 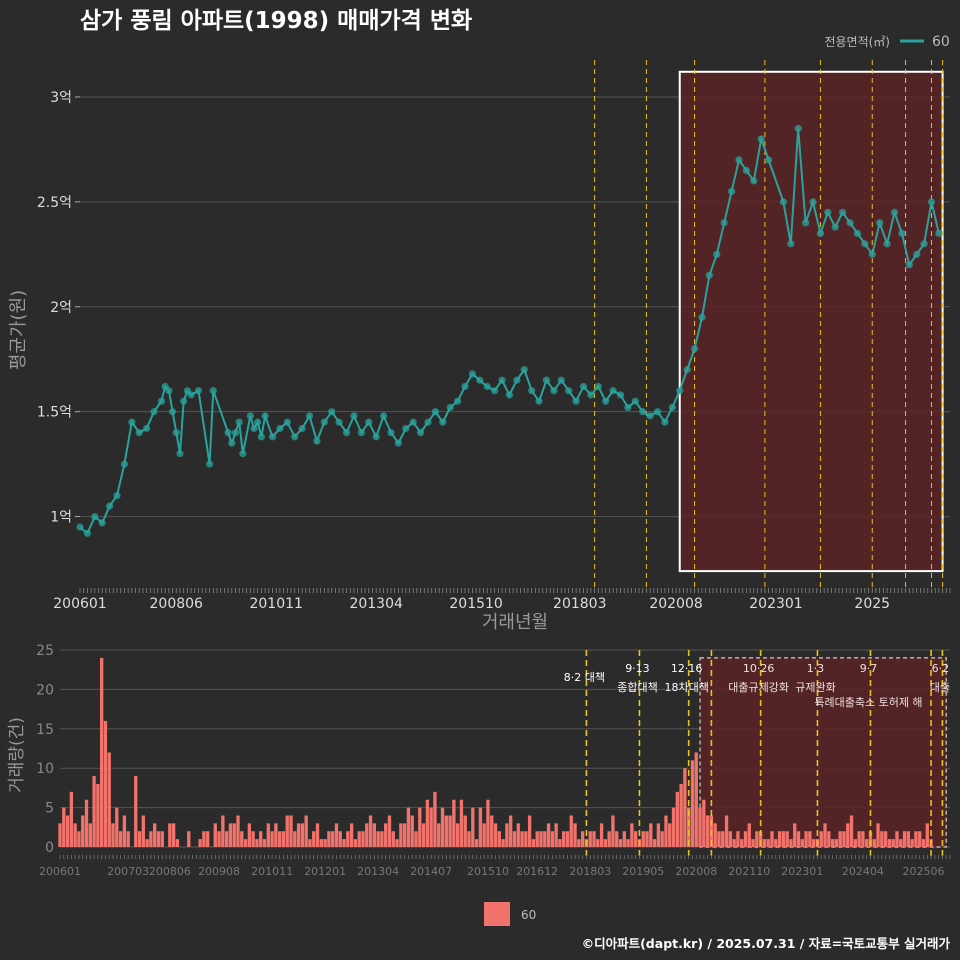 I want to click on legend-title: 전용면적(㎡), so click(x=857, y=42).